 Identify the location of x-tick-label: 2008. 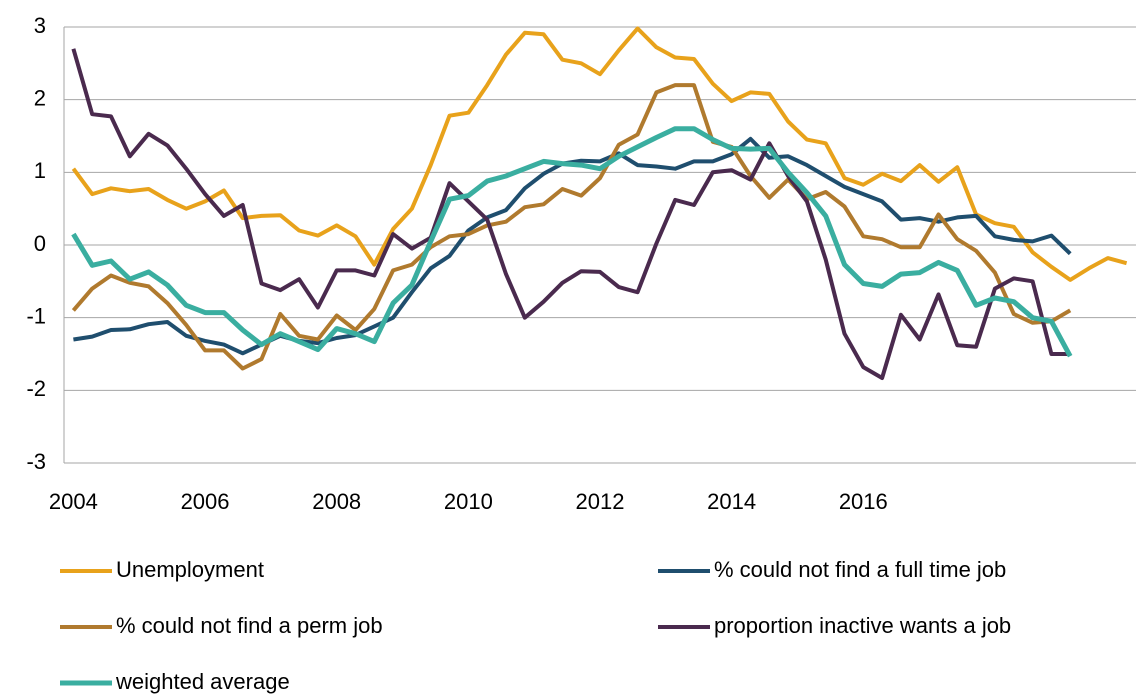
(336, 501).